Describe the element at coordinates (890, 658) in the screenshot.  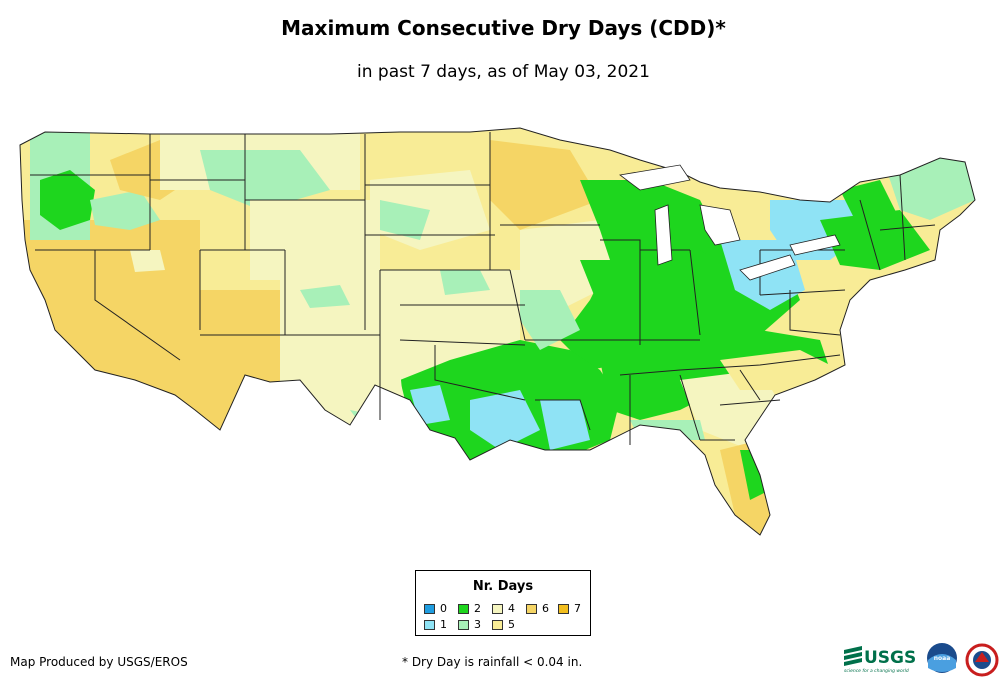
I see `usgs-logo-text: USGS` at that location.